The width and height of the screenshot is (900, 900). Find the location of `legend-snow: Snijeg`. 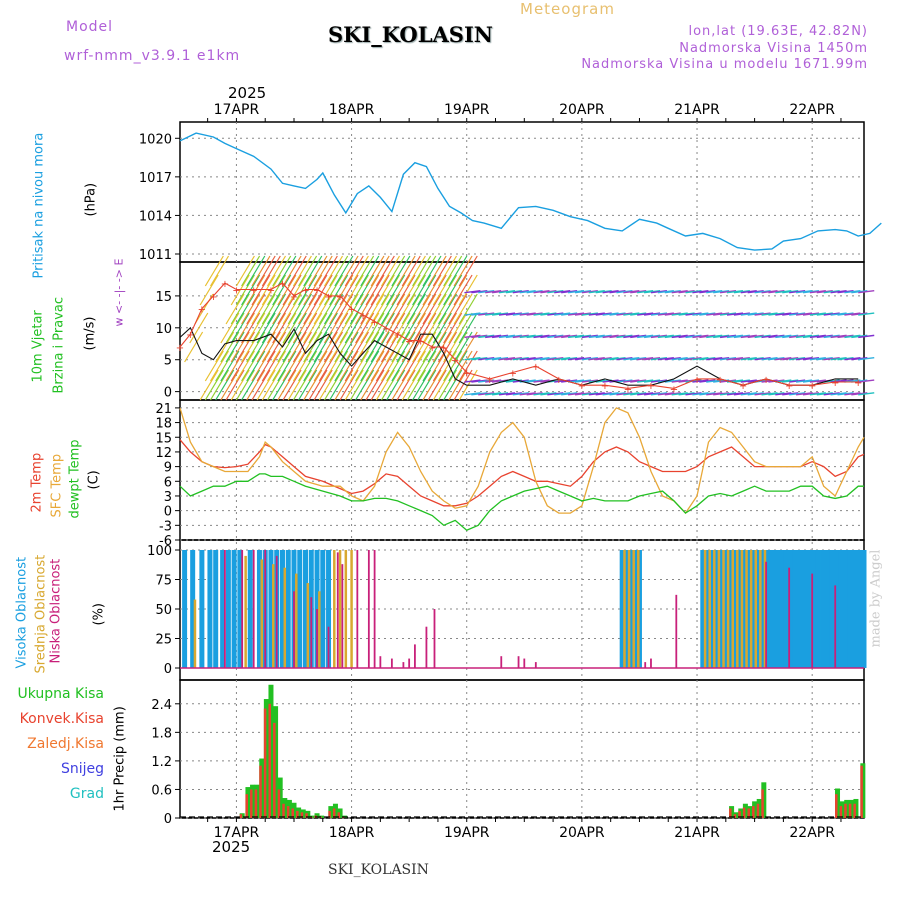

legend-snow: Snijeg is located at coordinates (82, 769).